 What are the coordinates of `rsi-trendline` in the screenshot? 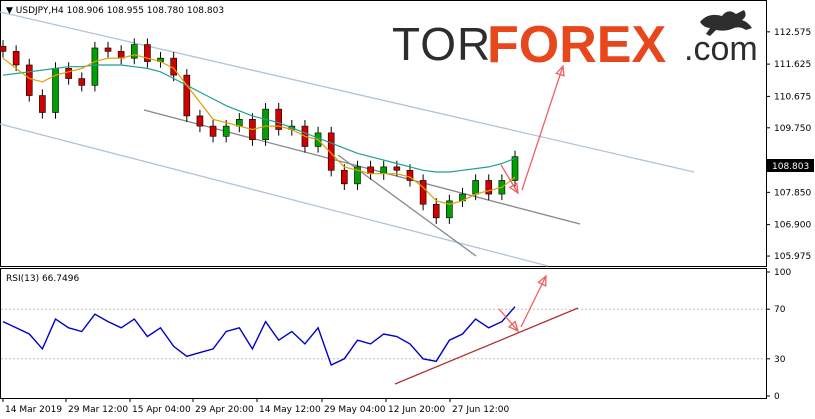 It's located at (486, 346).